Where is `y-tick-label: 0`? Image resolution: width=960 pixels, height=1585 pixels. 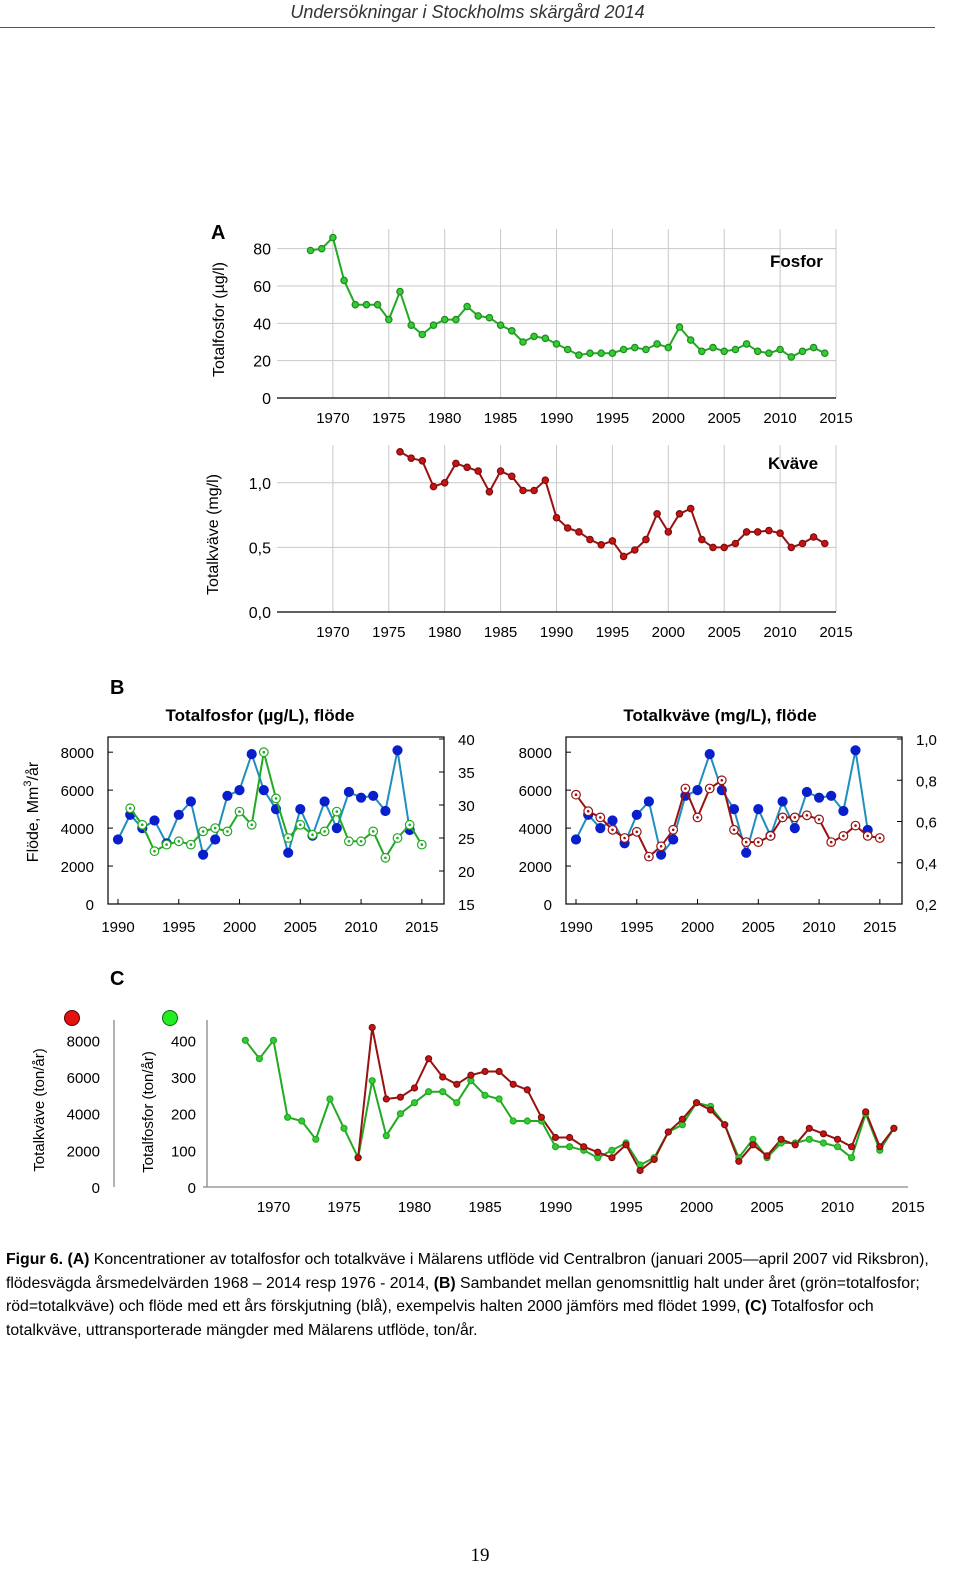
y-tick-label: 0 is located at coordinates (90, 905).